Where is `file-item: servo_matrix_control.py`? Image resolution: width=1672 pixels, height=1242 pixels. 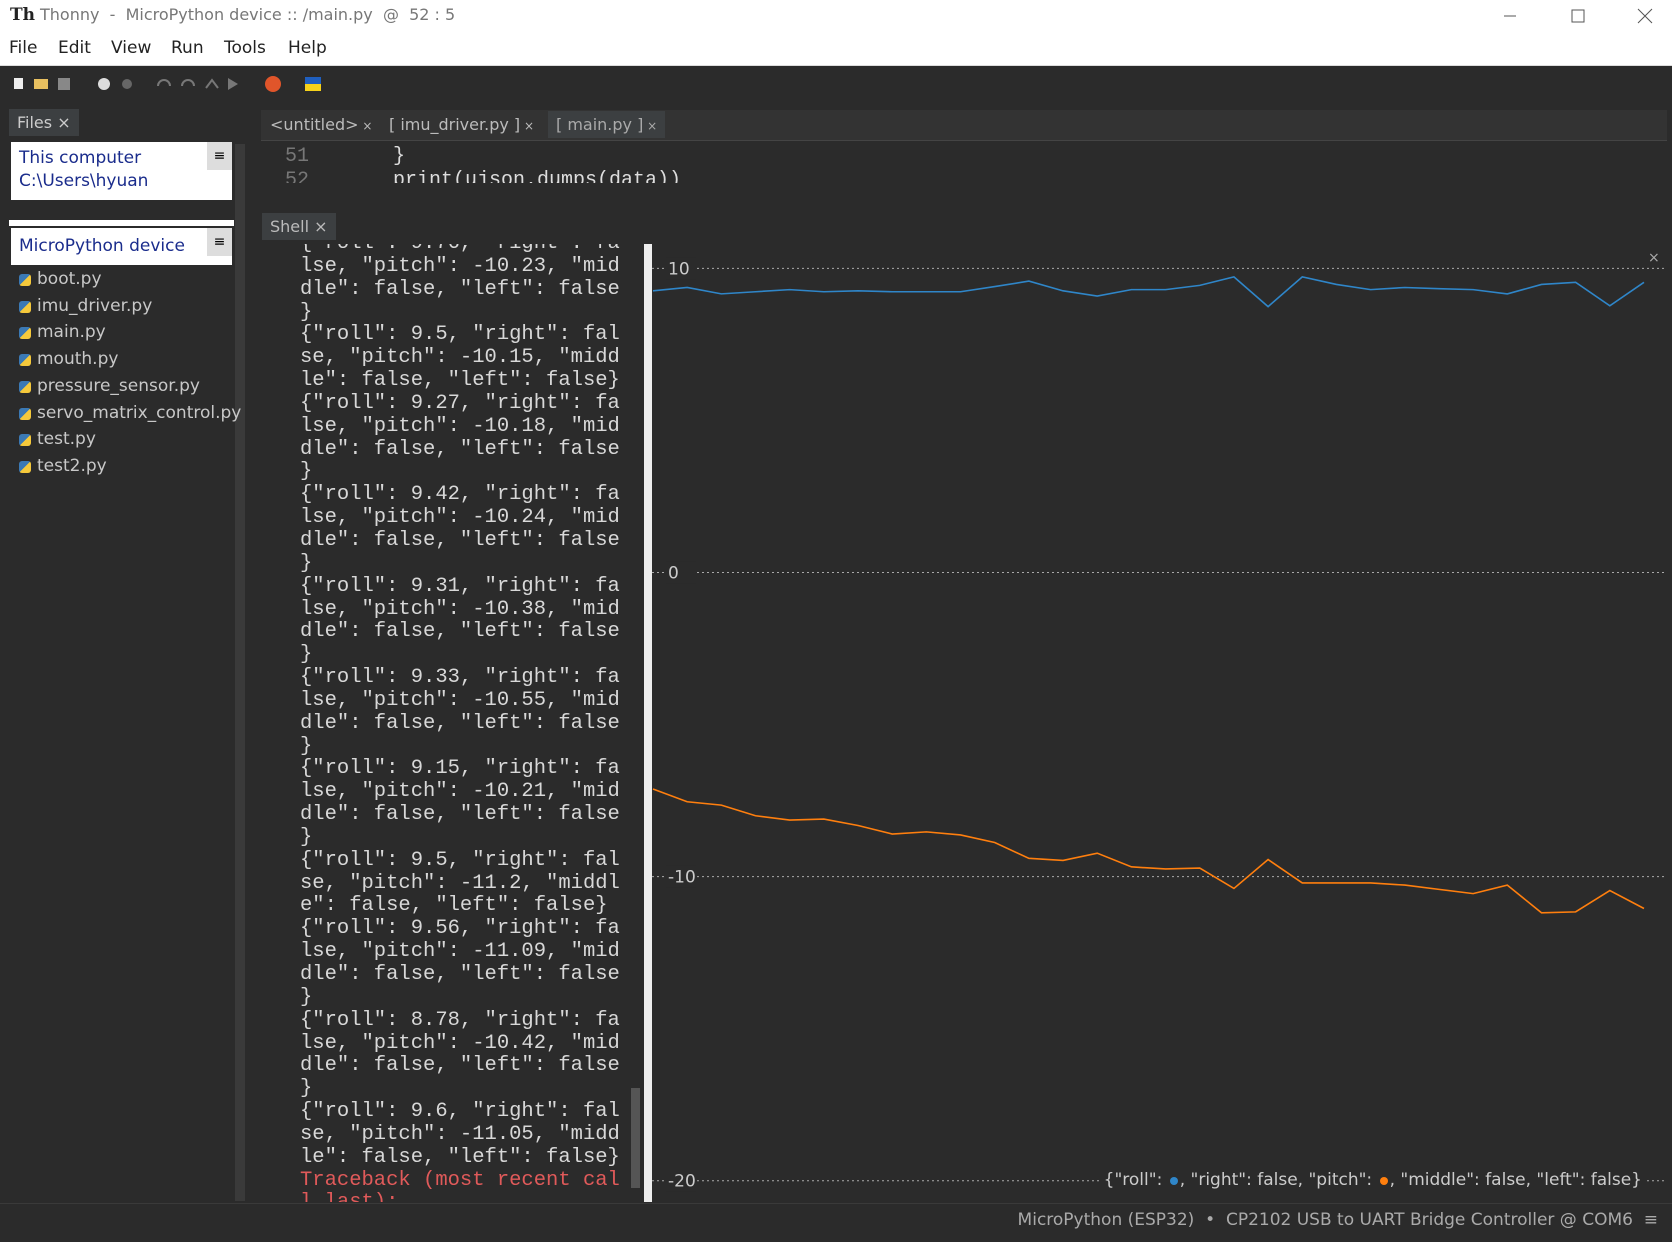
file-item: servo_matrix_control.py is located at coordinates (130, 412).